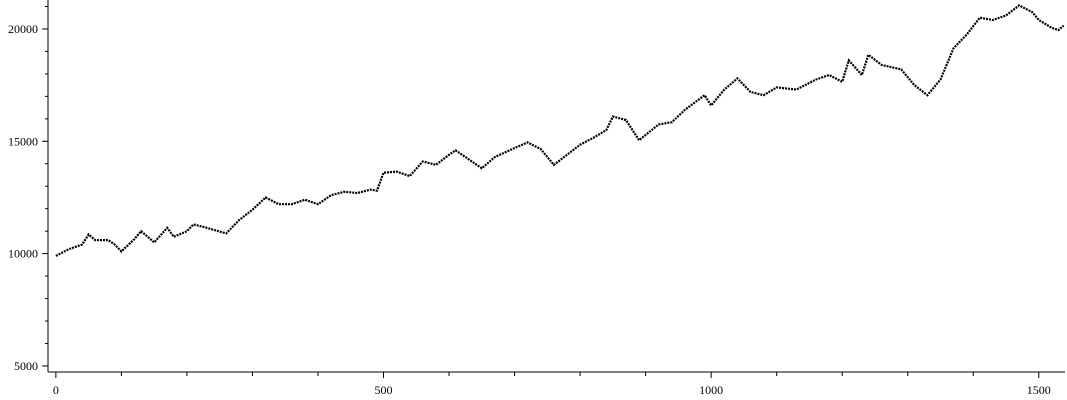 This screenshot has width=1067, height=400. Describe the element at coordinates (384, 390) in the screenshot. I see `x-tick-label: 500` at that location.